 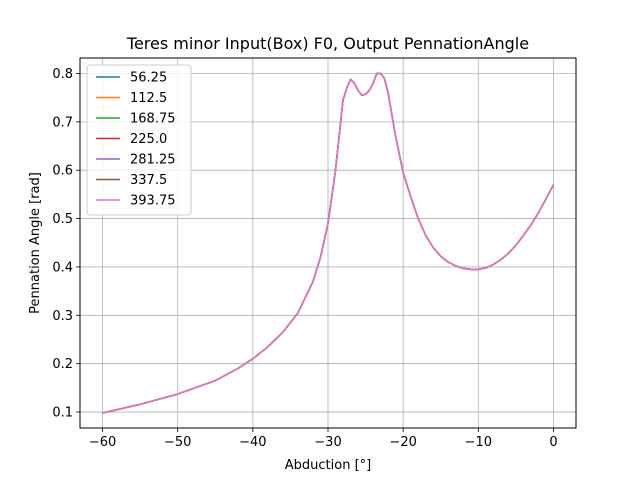 I want to click on y-axis-label: Pennation Angle [rad], so click(x=35, y=243).